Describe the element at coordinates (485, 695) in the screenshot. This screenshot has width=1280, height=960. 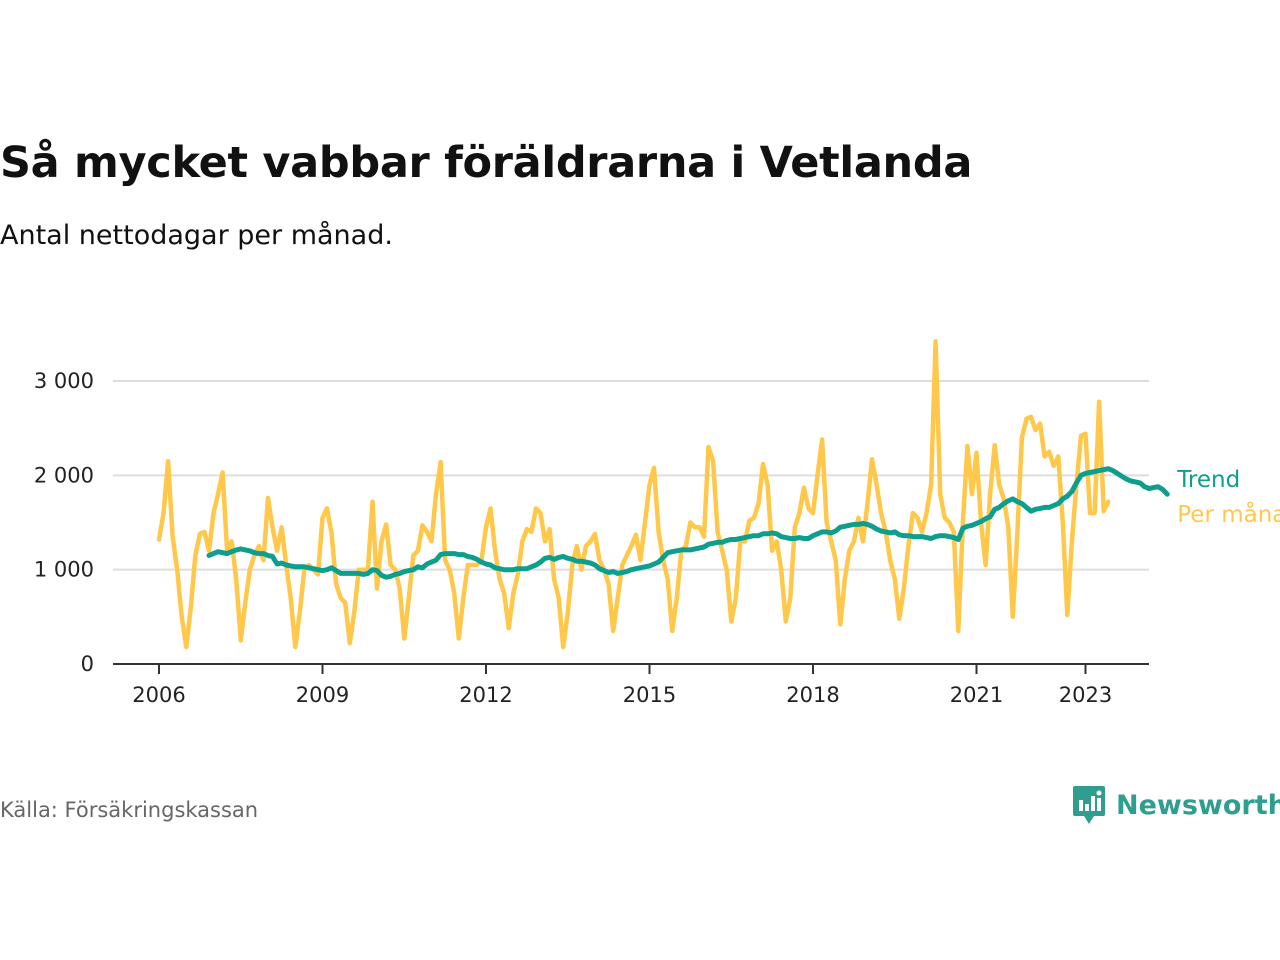
I see `x-tick-label: 2012` at that location.